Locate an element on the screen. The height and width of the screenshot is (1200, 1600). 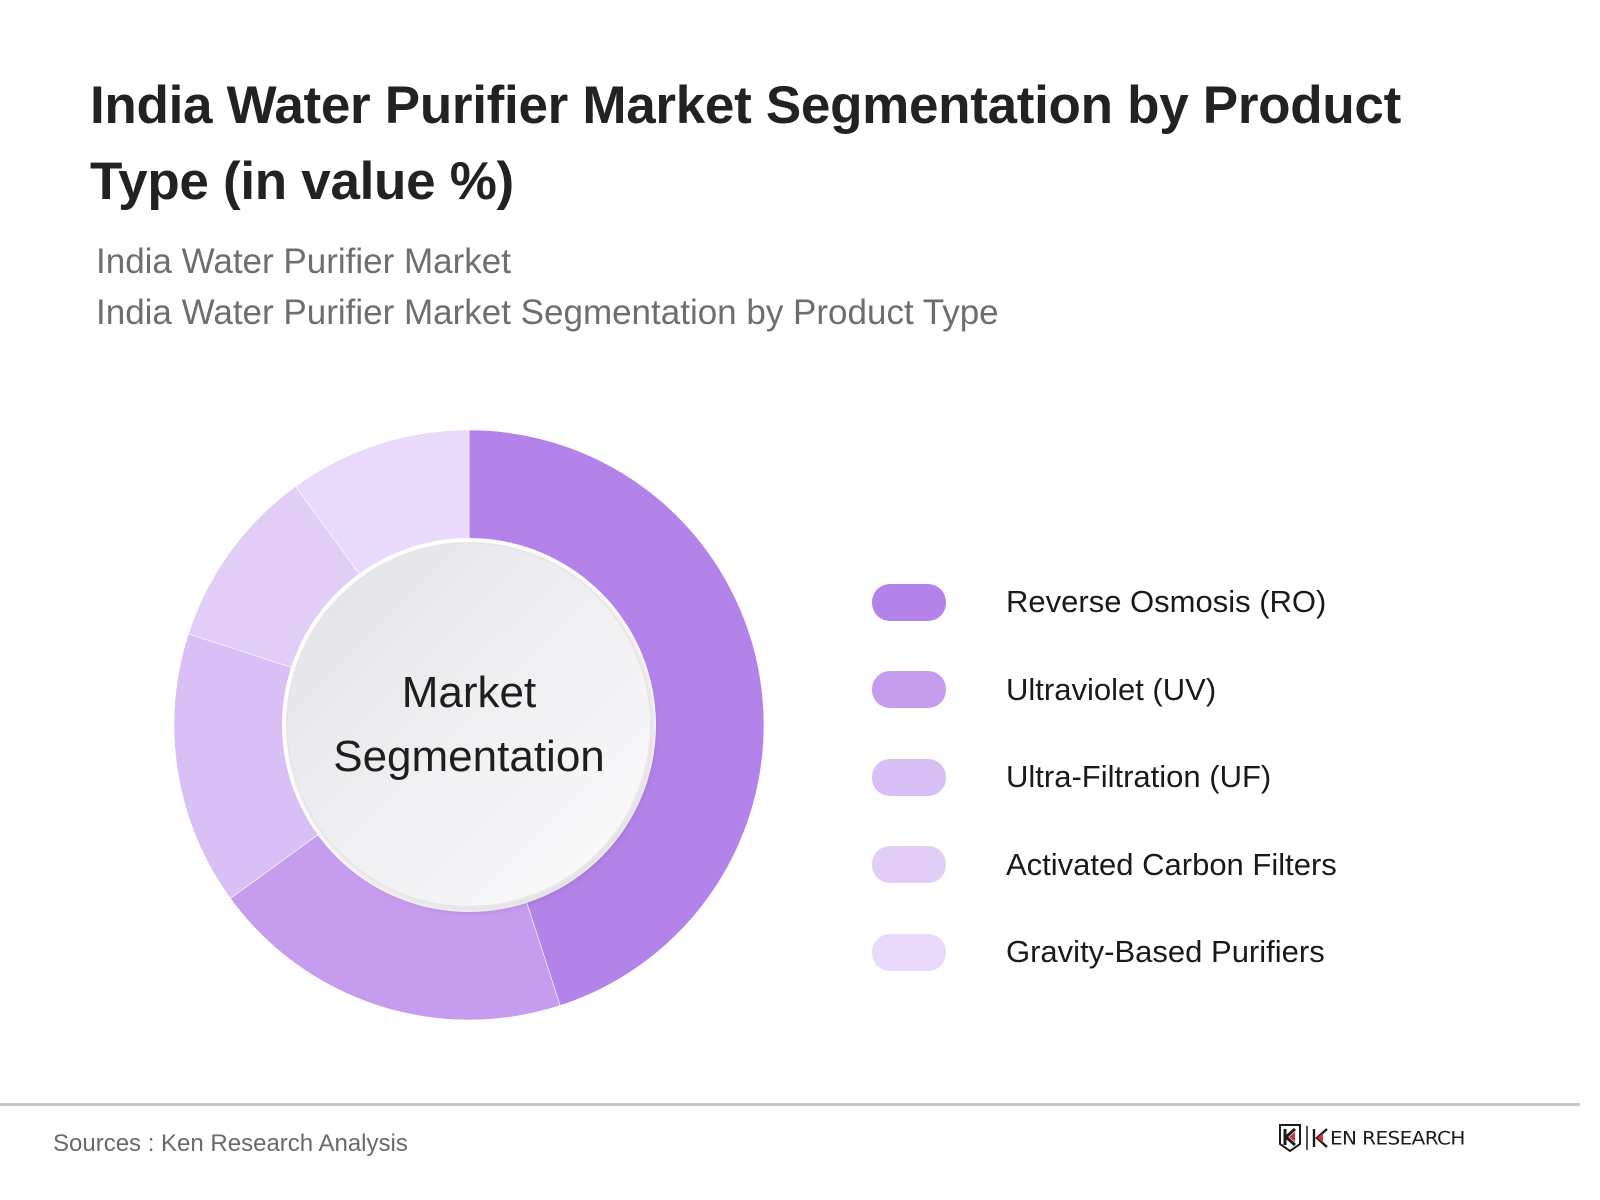
legend-label: Ultraviolet (UV) is located at coordinates (1111, 689).